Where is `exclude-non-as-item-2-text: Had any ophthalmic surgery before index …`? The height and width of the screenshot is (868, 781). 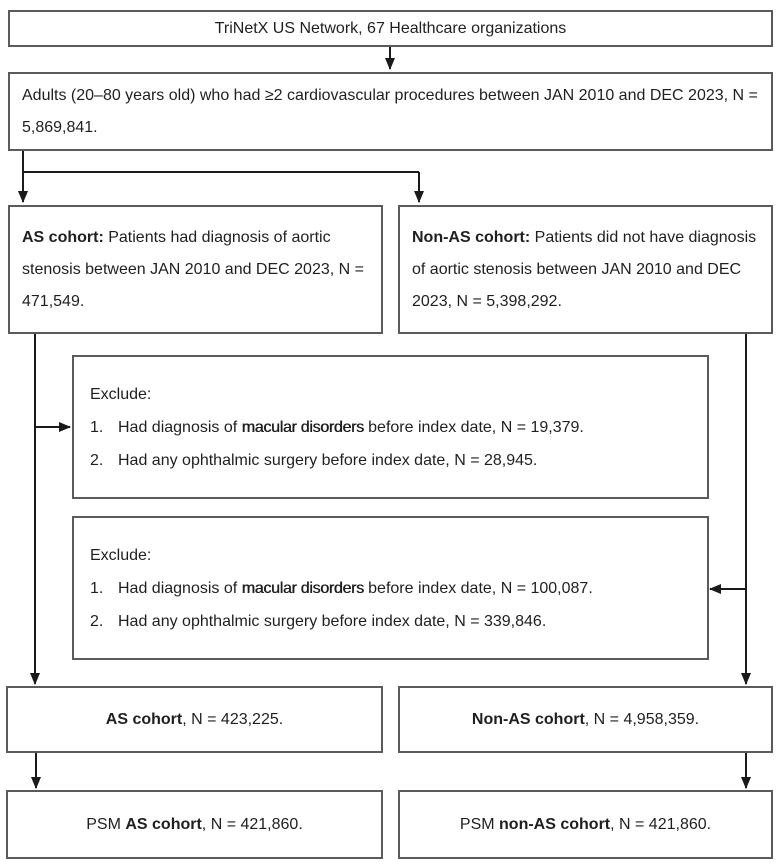
exclude-non-as-item-2-text: Had any ophthalmic surgery before index … is located at coordinates (332, 621).